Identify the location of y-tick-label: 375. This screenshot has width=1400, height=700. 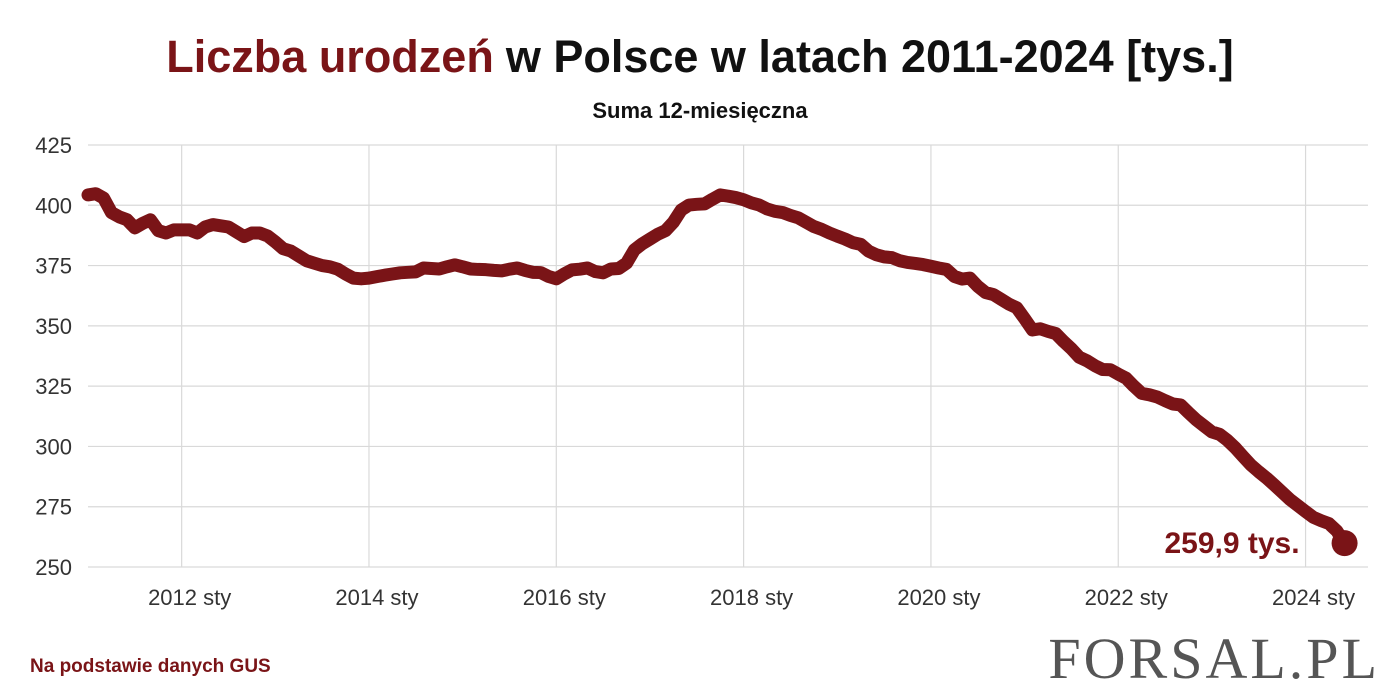
(53, 266).